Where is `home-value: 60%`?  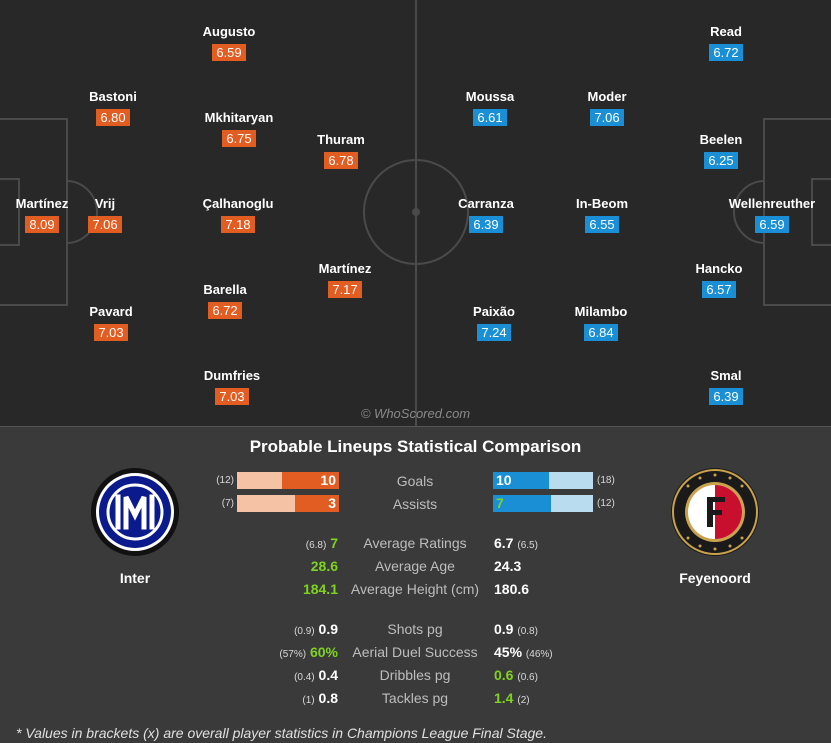
home-value: 60% is located at coordinates (323, 652).